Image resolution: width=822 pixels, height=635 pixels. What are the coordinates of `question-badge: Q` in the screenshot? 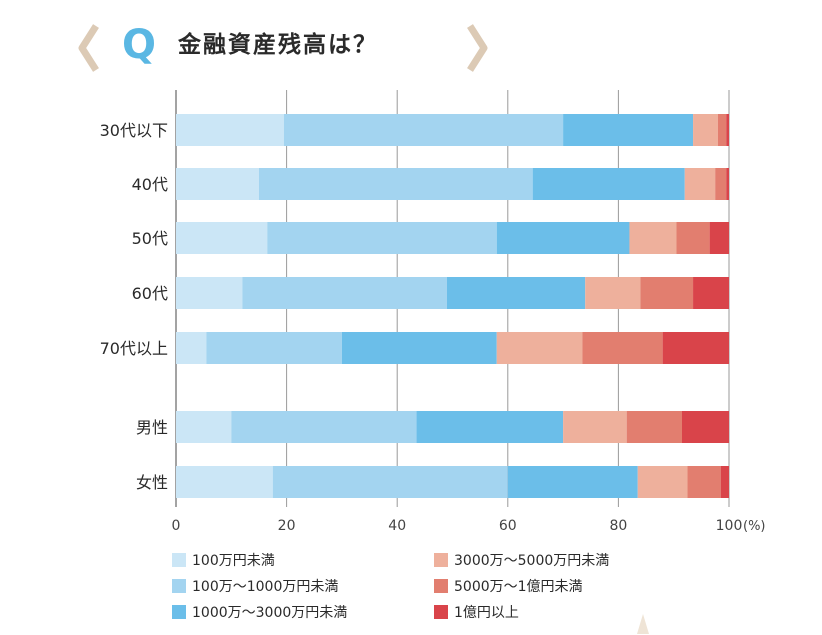 It's located at (139, 45).